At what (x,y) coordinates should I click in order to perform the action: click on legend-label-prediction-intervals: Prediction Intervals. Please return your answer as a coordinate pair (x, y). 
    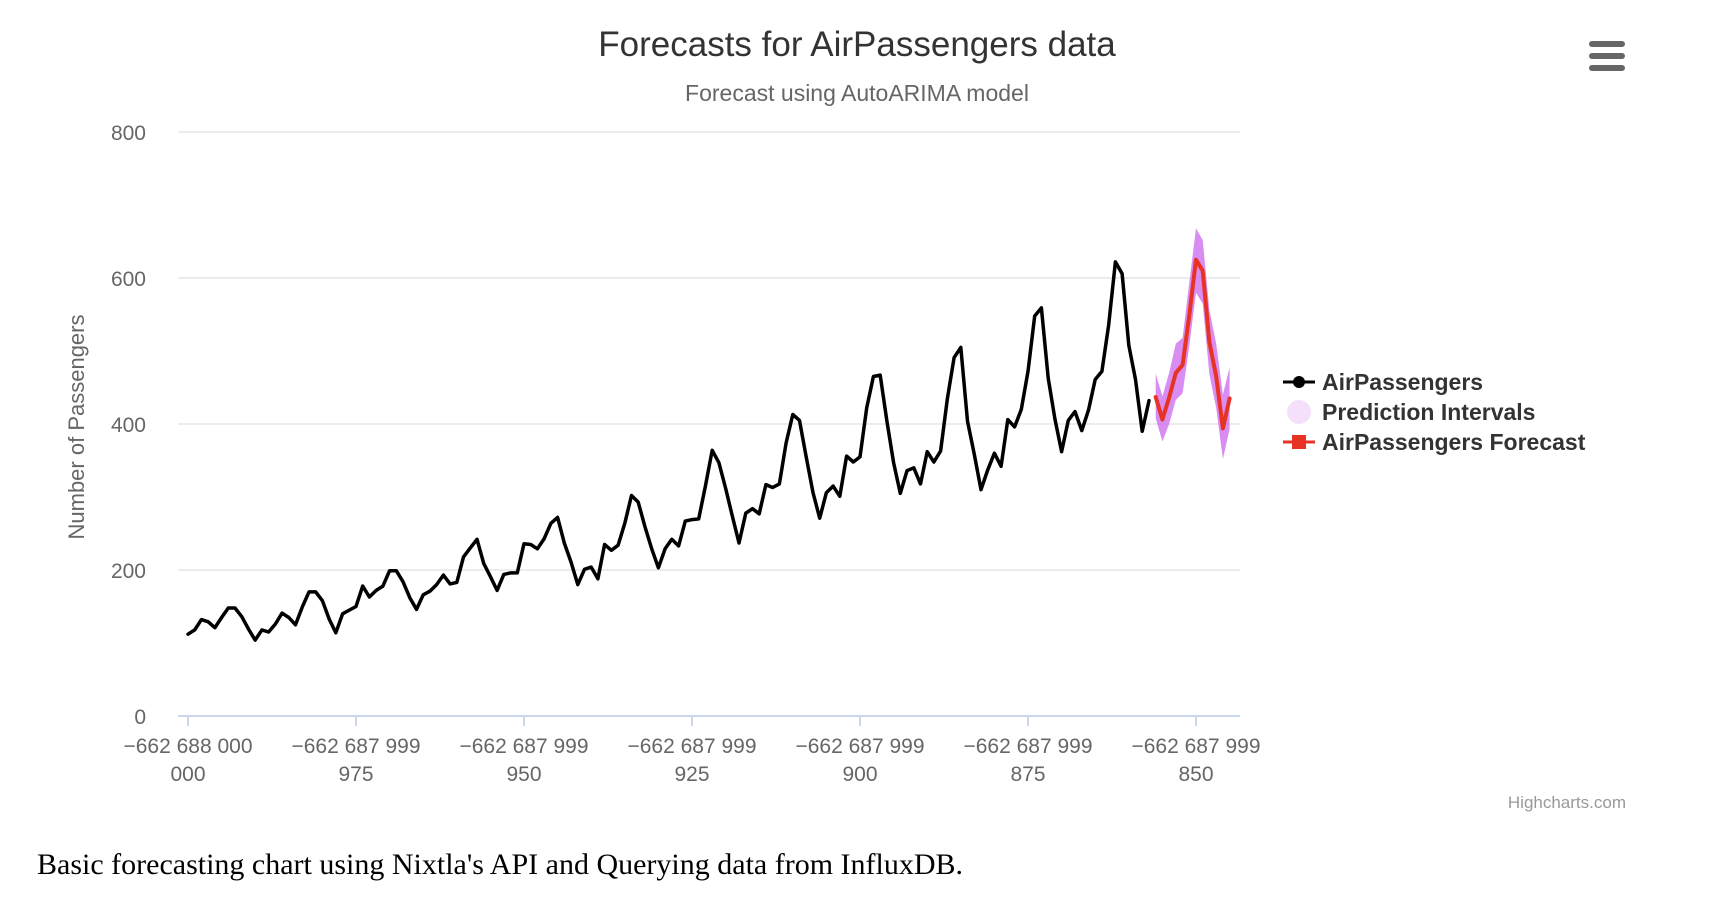
    Looking at the image, I should click on (1428, 412).